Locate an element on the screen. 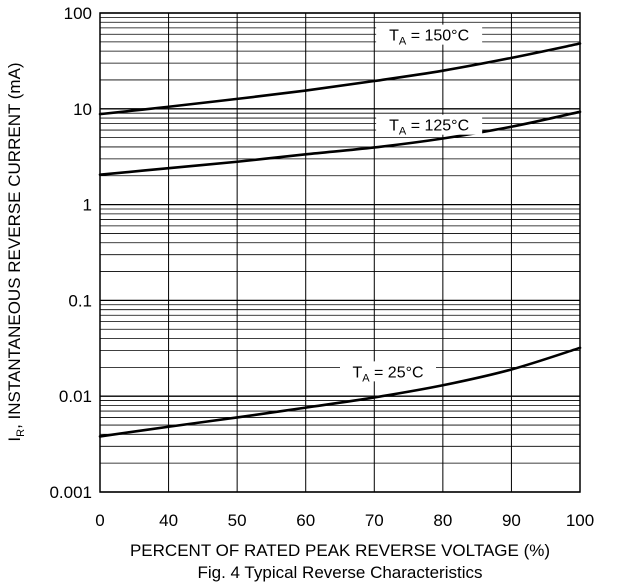 Image resolution: width=621 pixels, height=587 pixels. y-tick-label: 100 is located at coordinates (78, 13).